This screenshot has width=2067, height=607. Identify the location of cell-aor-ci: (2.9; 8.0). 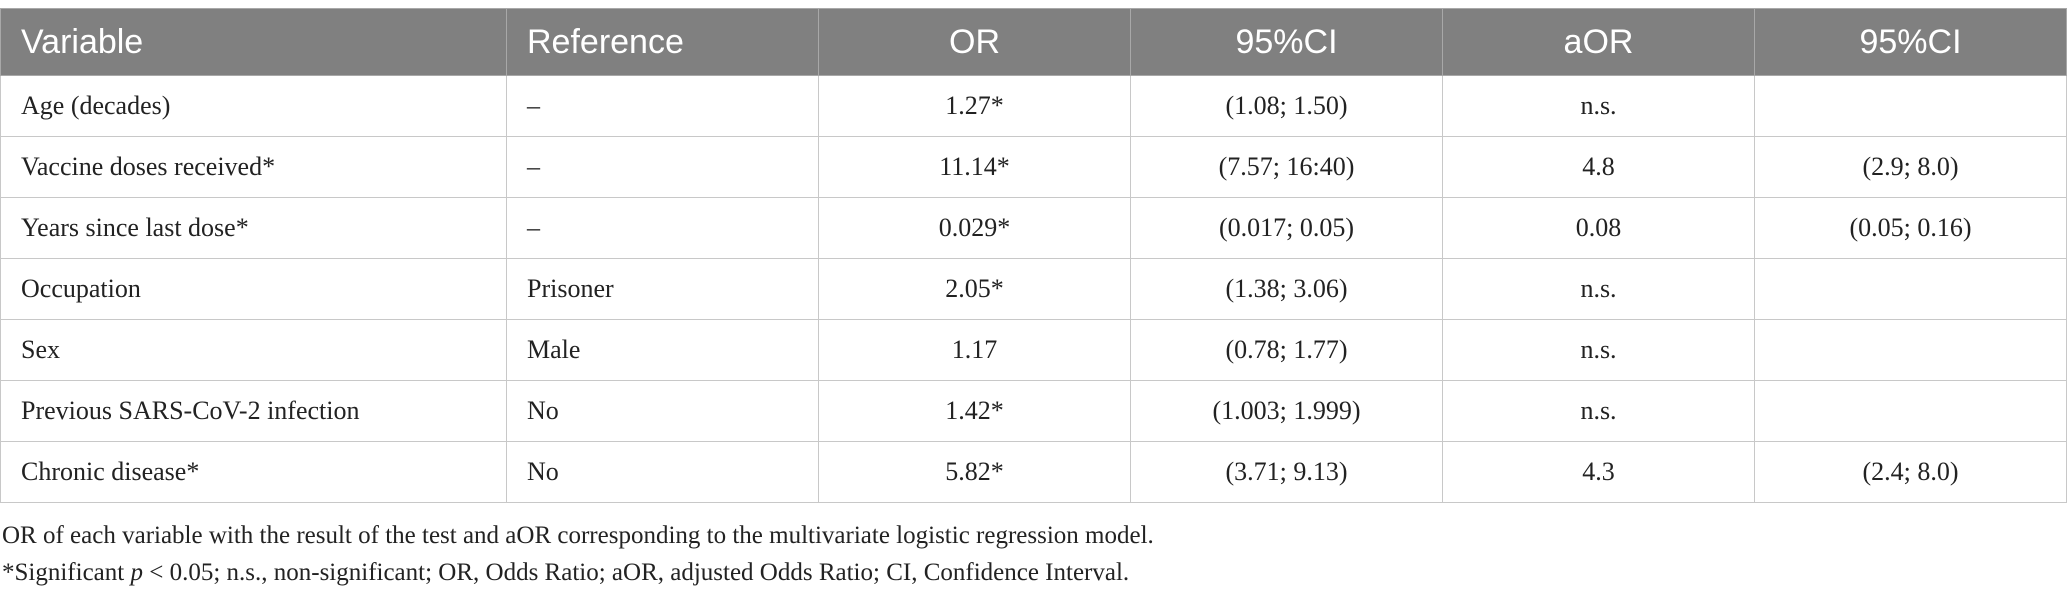
(1910, 167).